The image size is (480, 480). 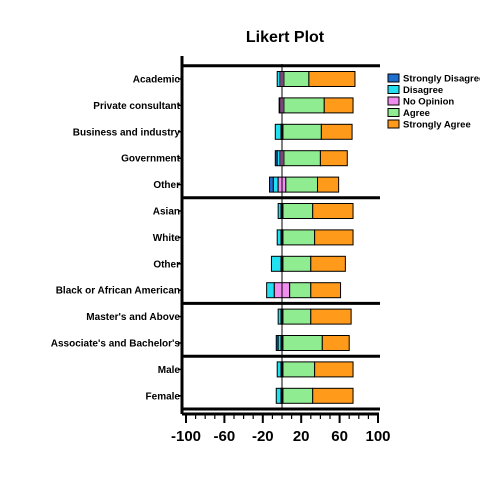 What do you see at coordinates (437, 125) in the screenshot?
I see `legend-label: Strongly Agree` at bounding box center [437, 125].